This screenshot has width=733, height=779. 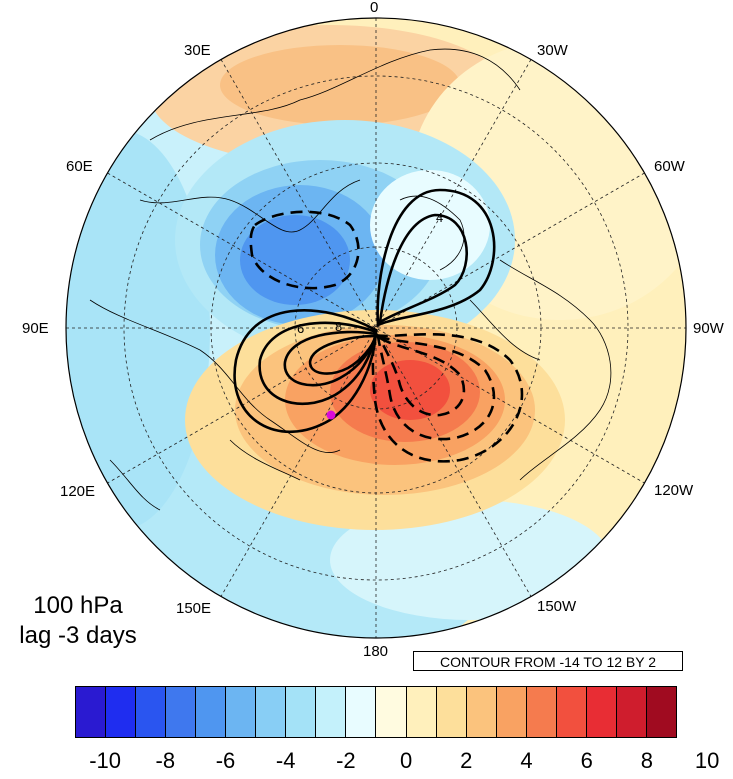 What do you see at coordinates (526, 760) in the screenshot?
I see `colorbar-tick-label: 4` at bounding box center [526, 760].